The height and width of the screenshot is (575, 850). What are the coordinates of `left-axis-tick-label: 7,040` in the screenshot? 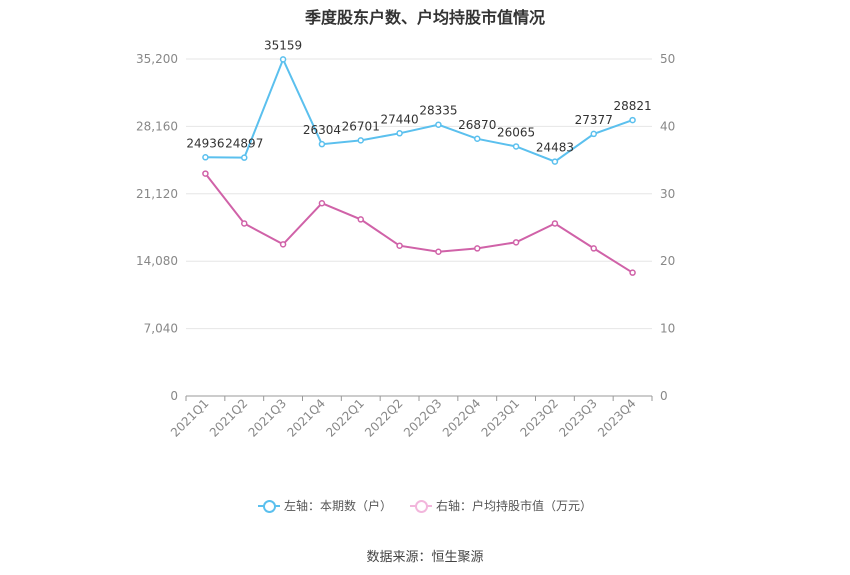 It's located at (161, 329).